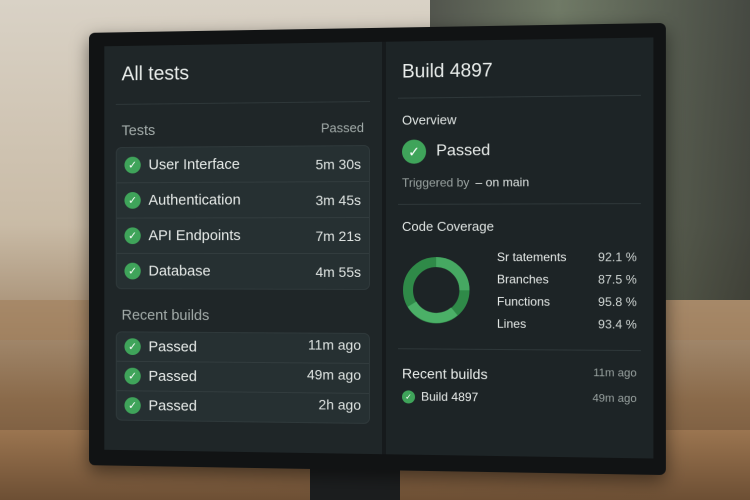 Image resolution: width=750 pixels, height=500 pixels. I want to click on tests-label: Tests, so click(138, 131).